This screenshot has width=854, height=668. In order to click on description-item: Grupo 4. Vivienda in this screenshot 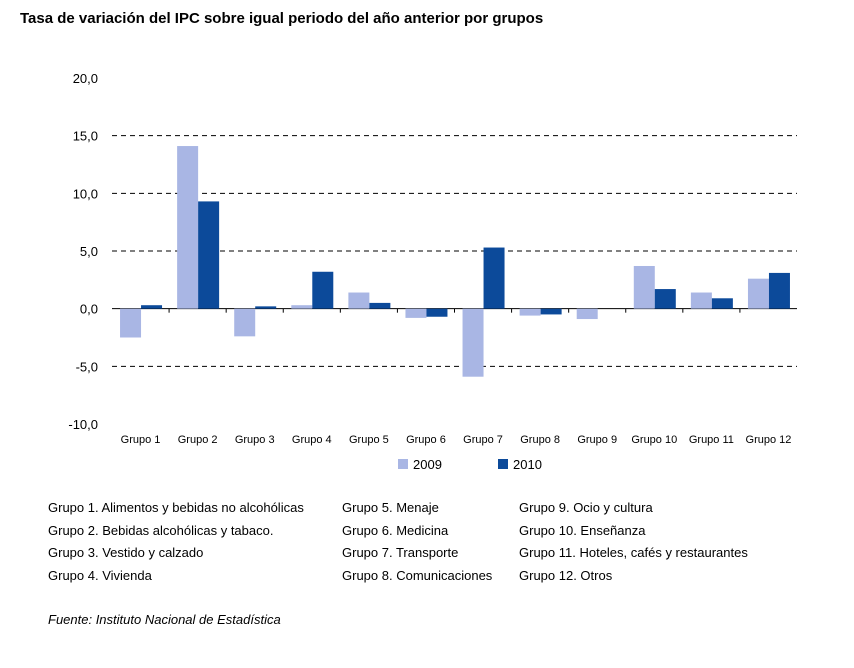, I will do `click(100, 576)`.